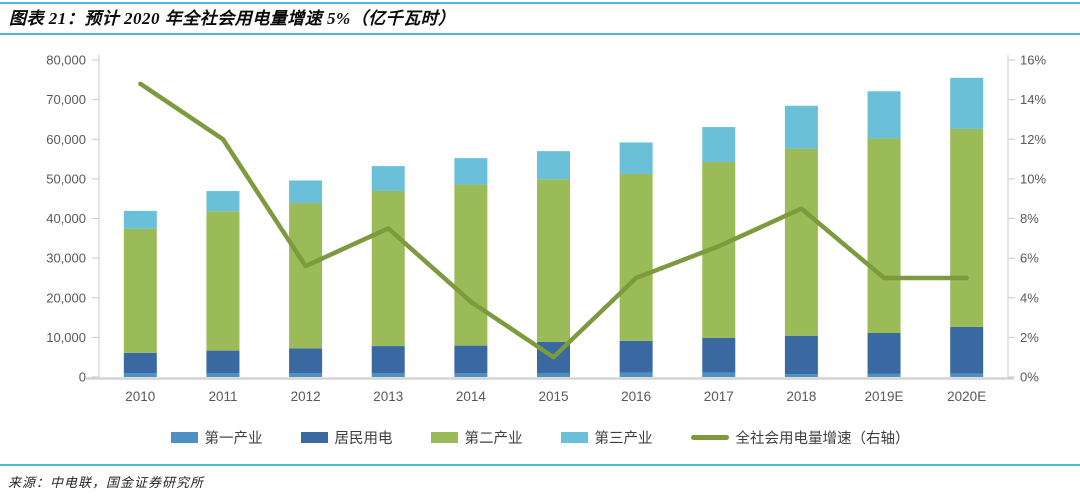 The width and height of the screenshot is (1080, 497). I want to click on x-axis-label: 2013, so click(388, 396).